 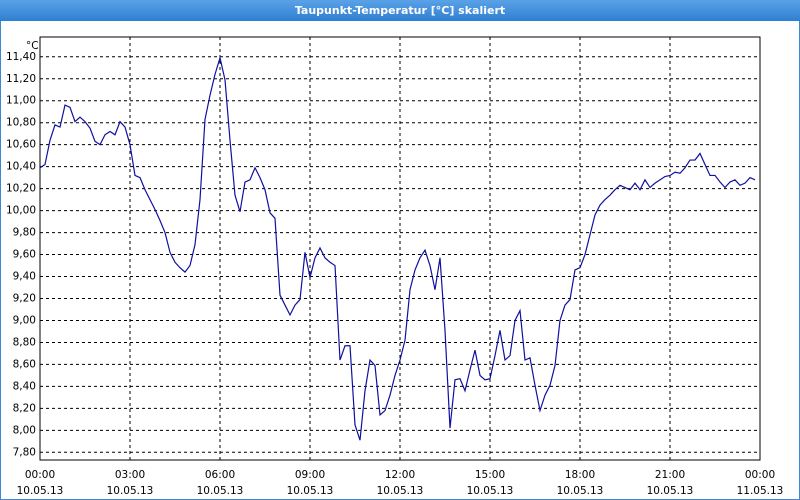 What do you see at coordinates (400, 475) in the screenshot?
I see `x-tick-label: 12:00` at bounding box center [400, 475].